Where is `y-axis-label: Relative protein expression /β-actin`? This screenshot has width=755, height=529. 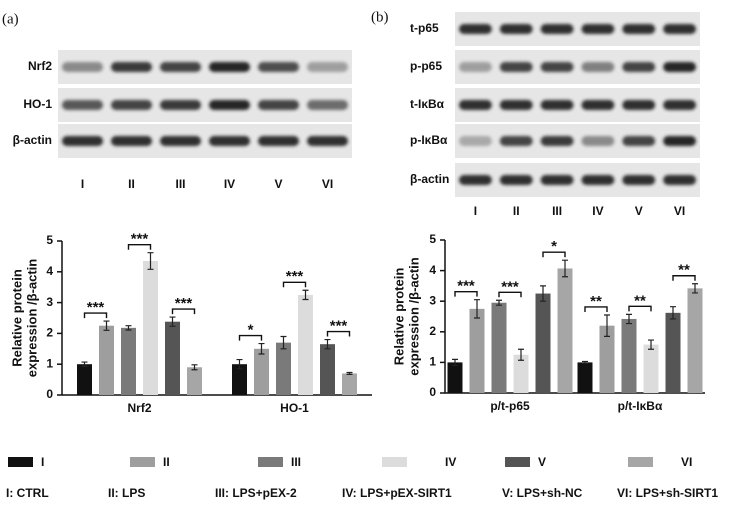
y-axis-label: Relative protein expression /β-actin is located at coordinates (406, 316).